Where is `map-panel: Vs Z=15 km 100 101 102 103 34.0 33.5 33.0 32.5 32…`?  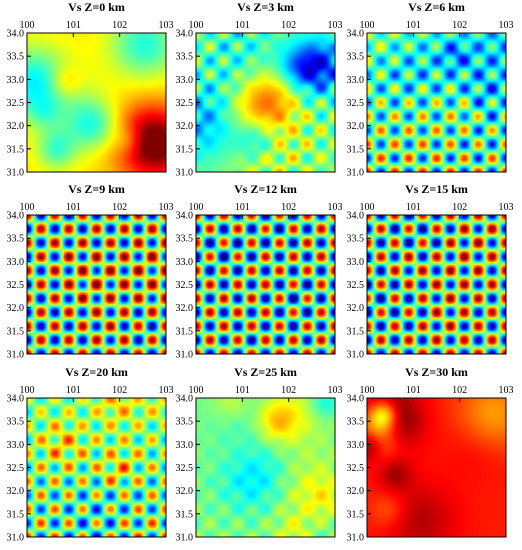
map-panel: Vs Z=15 km 100 101 102 103 34.0 33.5 33.0 32.5 32… is located at coordinates (430, 271).